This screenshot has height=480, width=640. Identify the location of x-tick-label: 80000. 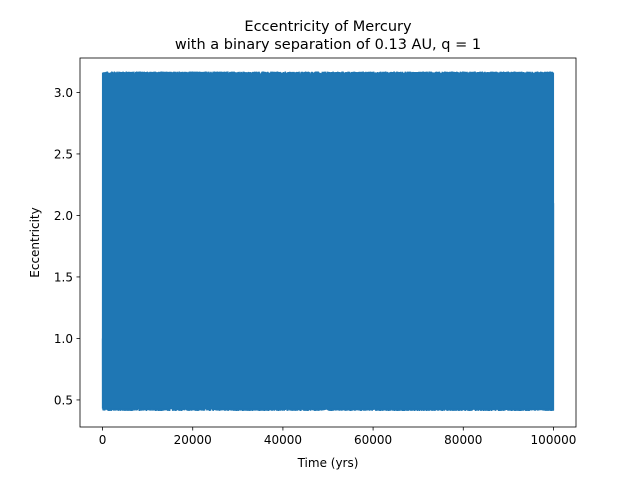
(463, 440).